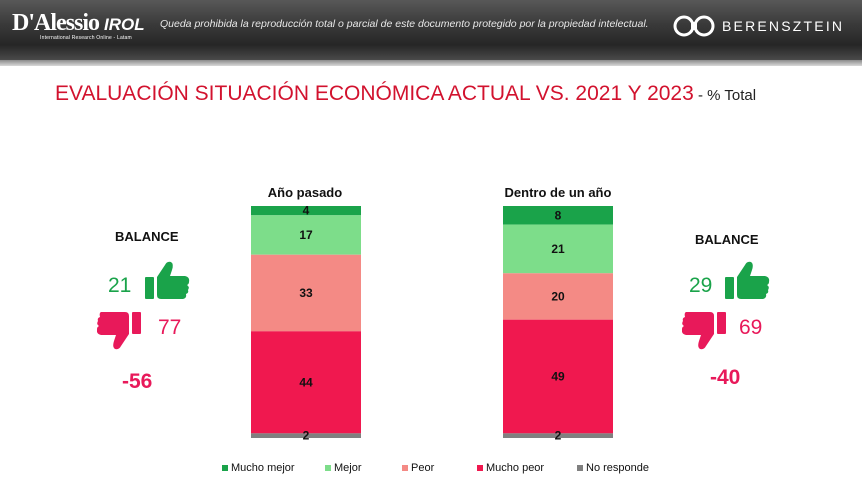  I want to click on balance-value-left: -56, so click(137, 381).